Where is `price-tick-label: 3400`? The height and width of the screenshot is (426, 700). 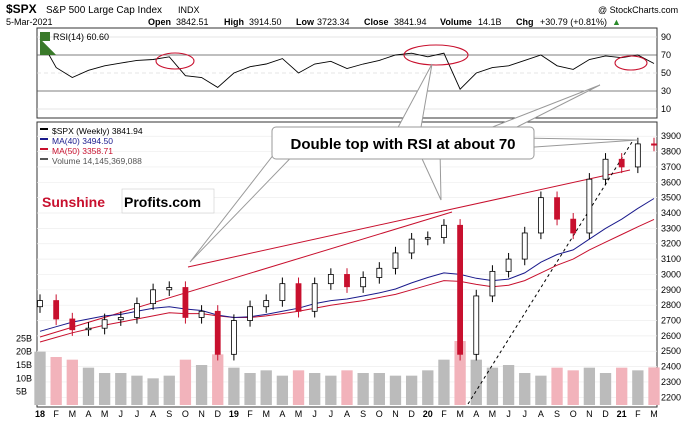
price-tick-label: 3400 is located at coordinates (671, 213).